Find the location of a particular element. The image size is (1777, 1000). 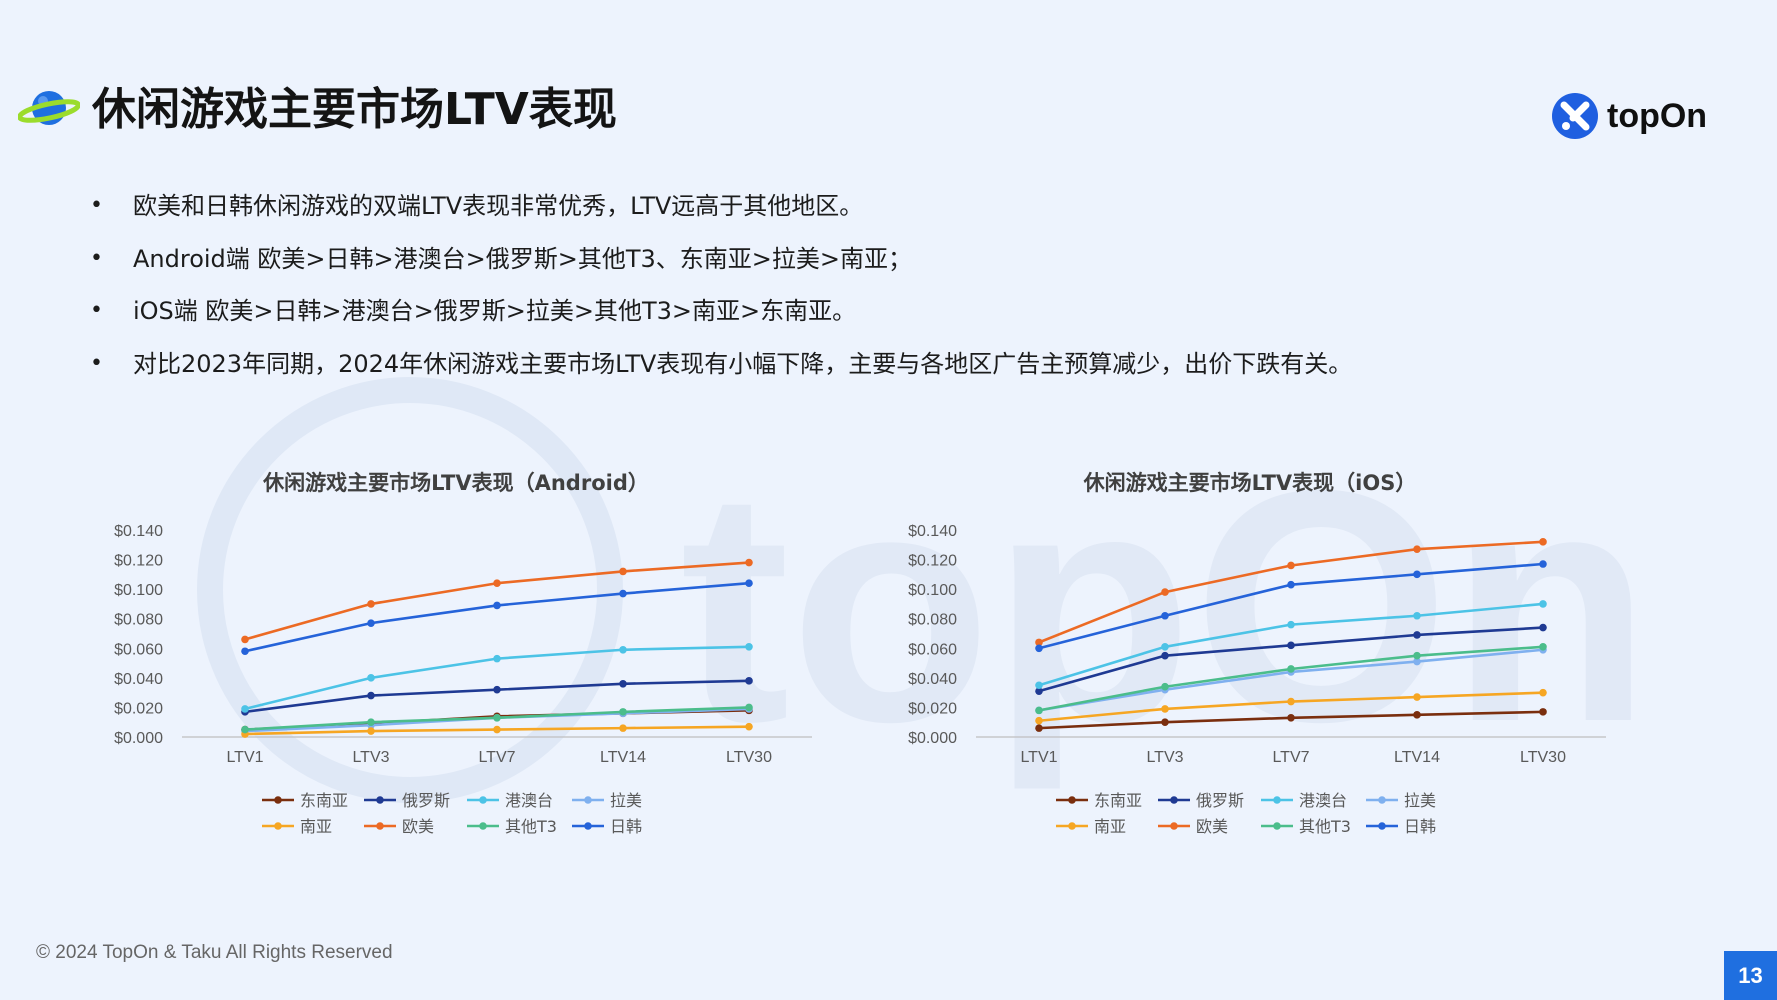

page-number-badge: 13 is located at coordinates (1750, 975).